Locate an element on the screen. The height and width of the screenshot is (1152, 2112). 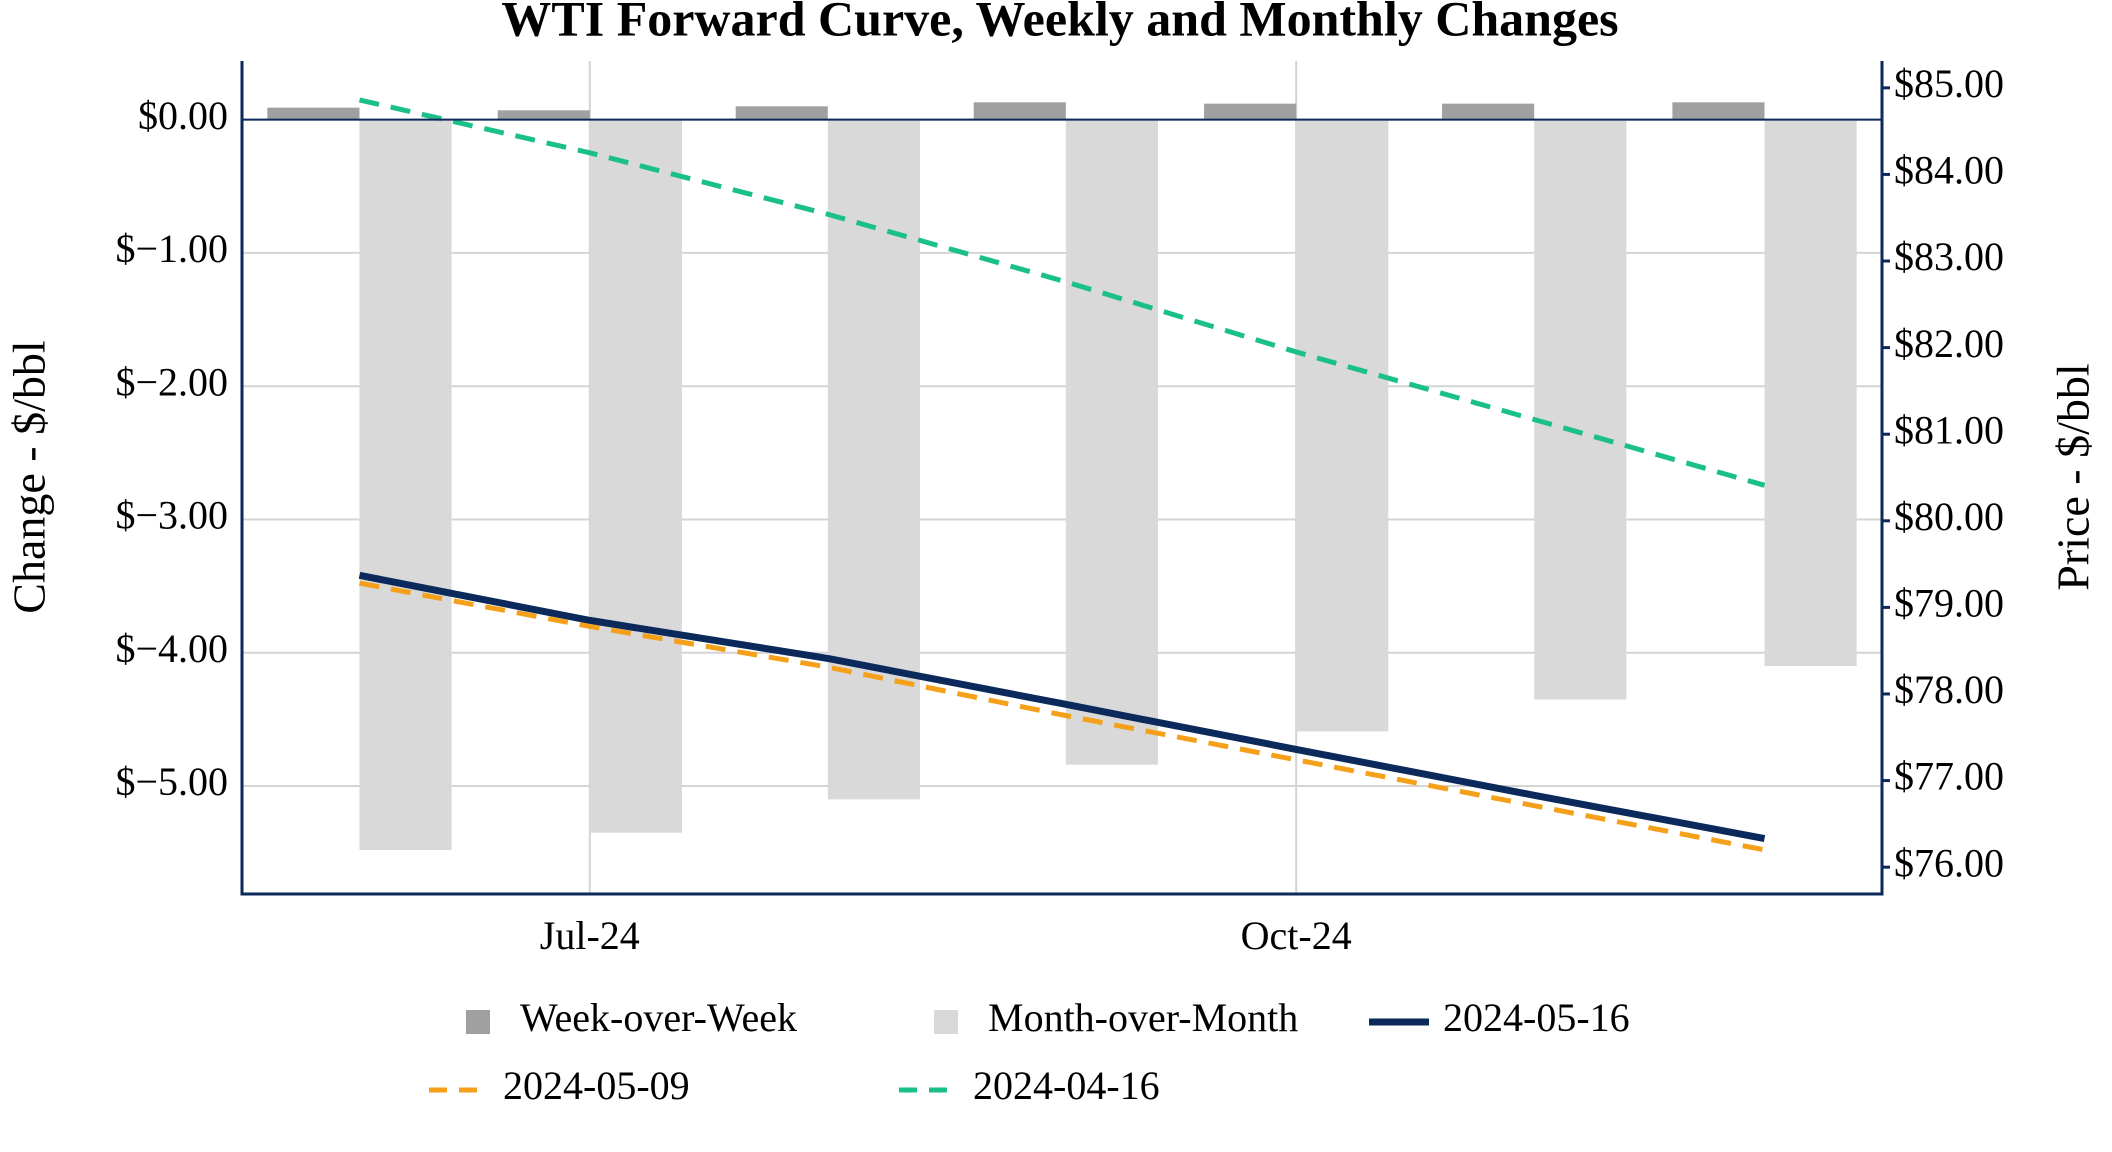
y2-tick-label: $82.00 is located at coordinates (1949, 343).